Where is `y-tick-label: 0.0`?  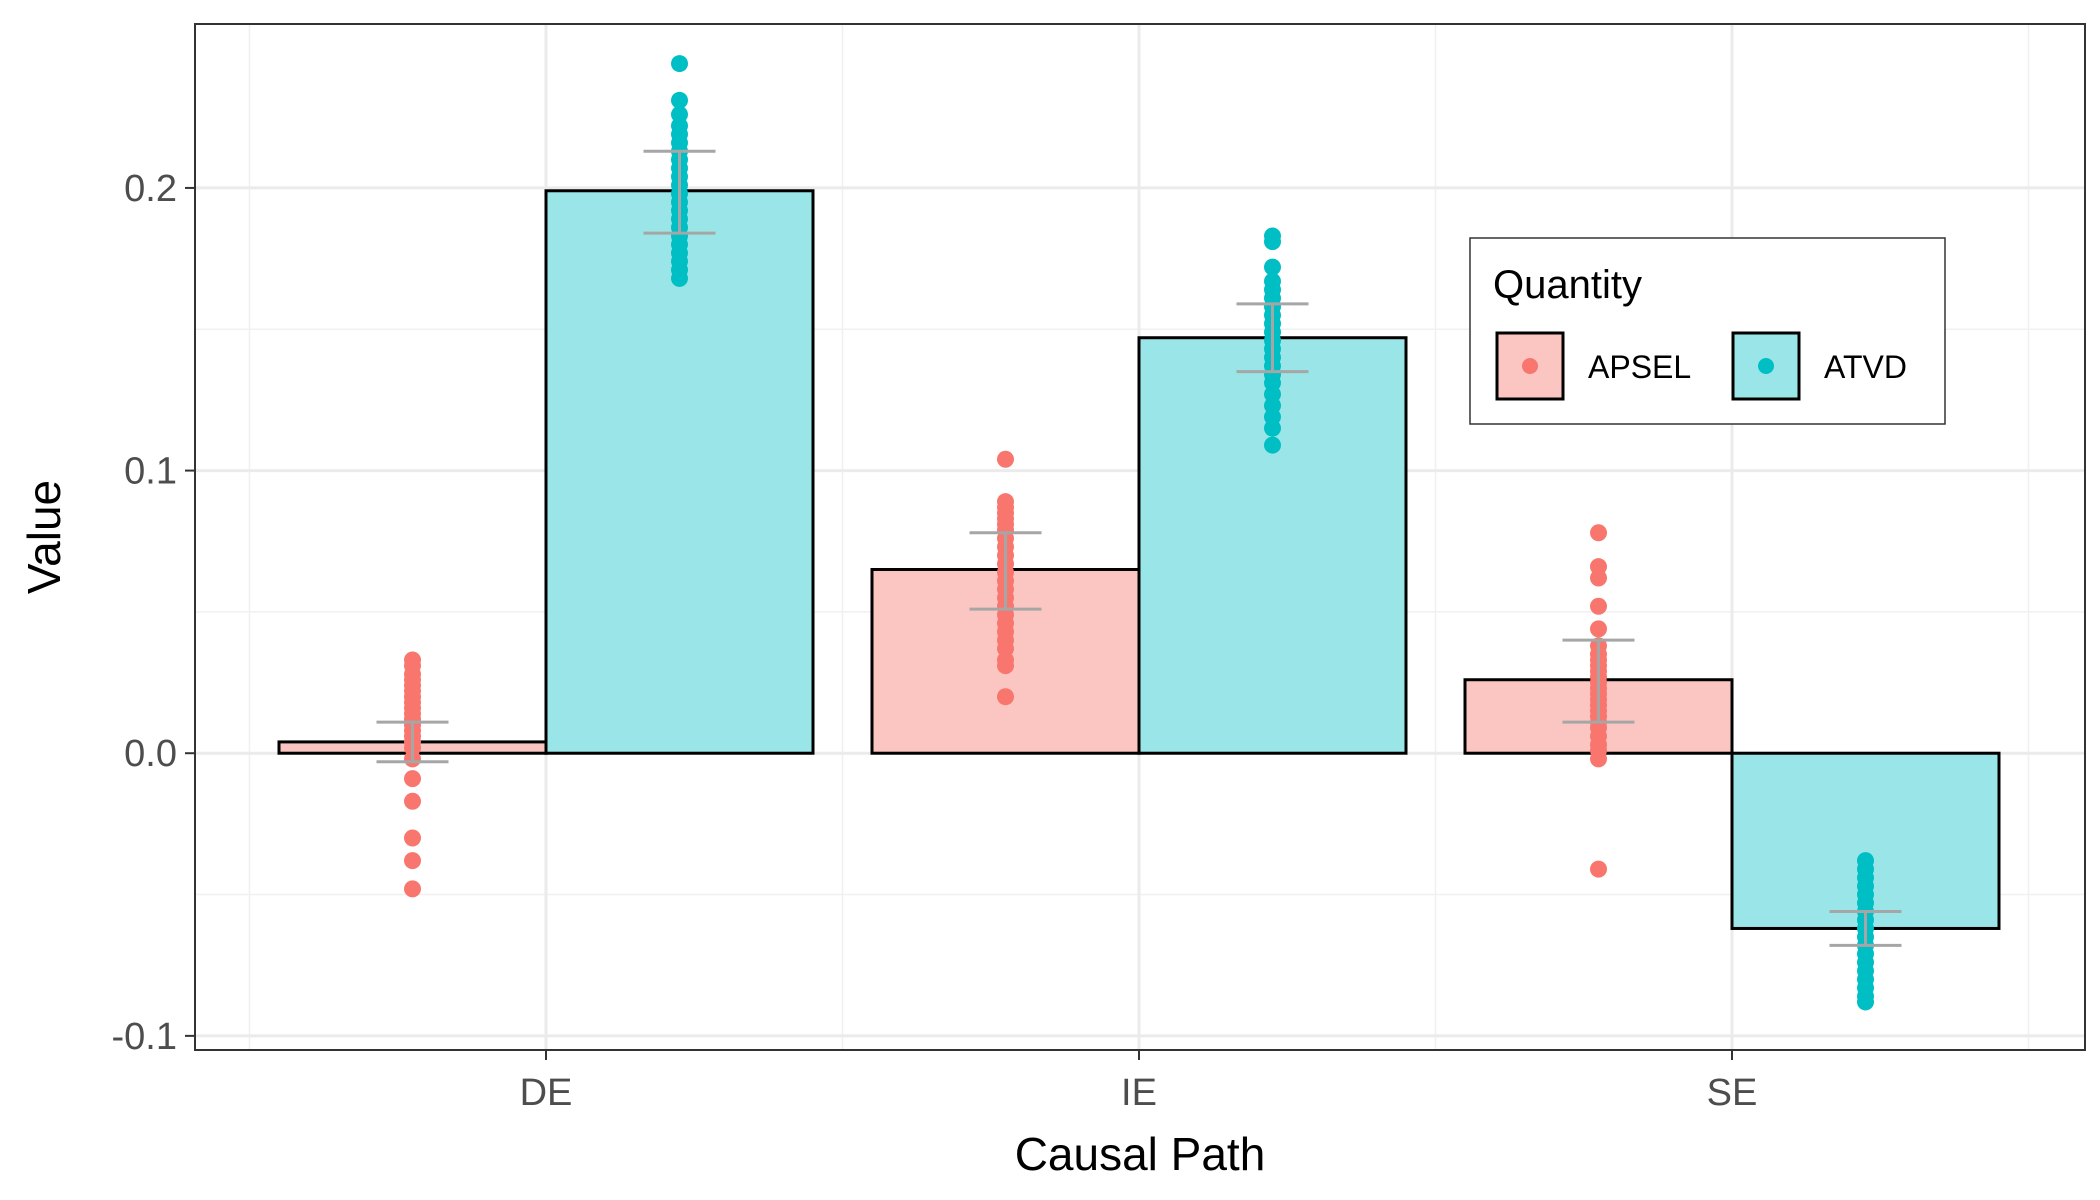
y-tick-label: 0.0 is located at coordinates (150, 754).